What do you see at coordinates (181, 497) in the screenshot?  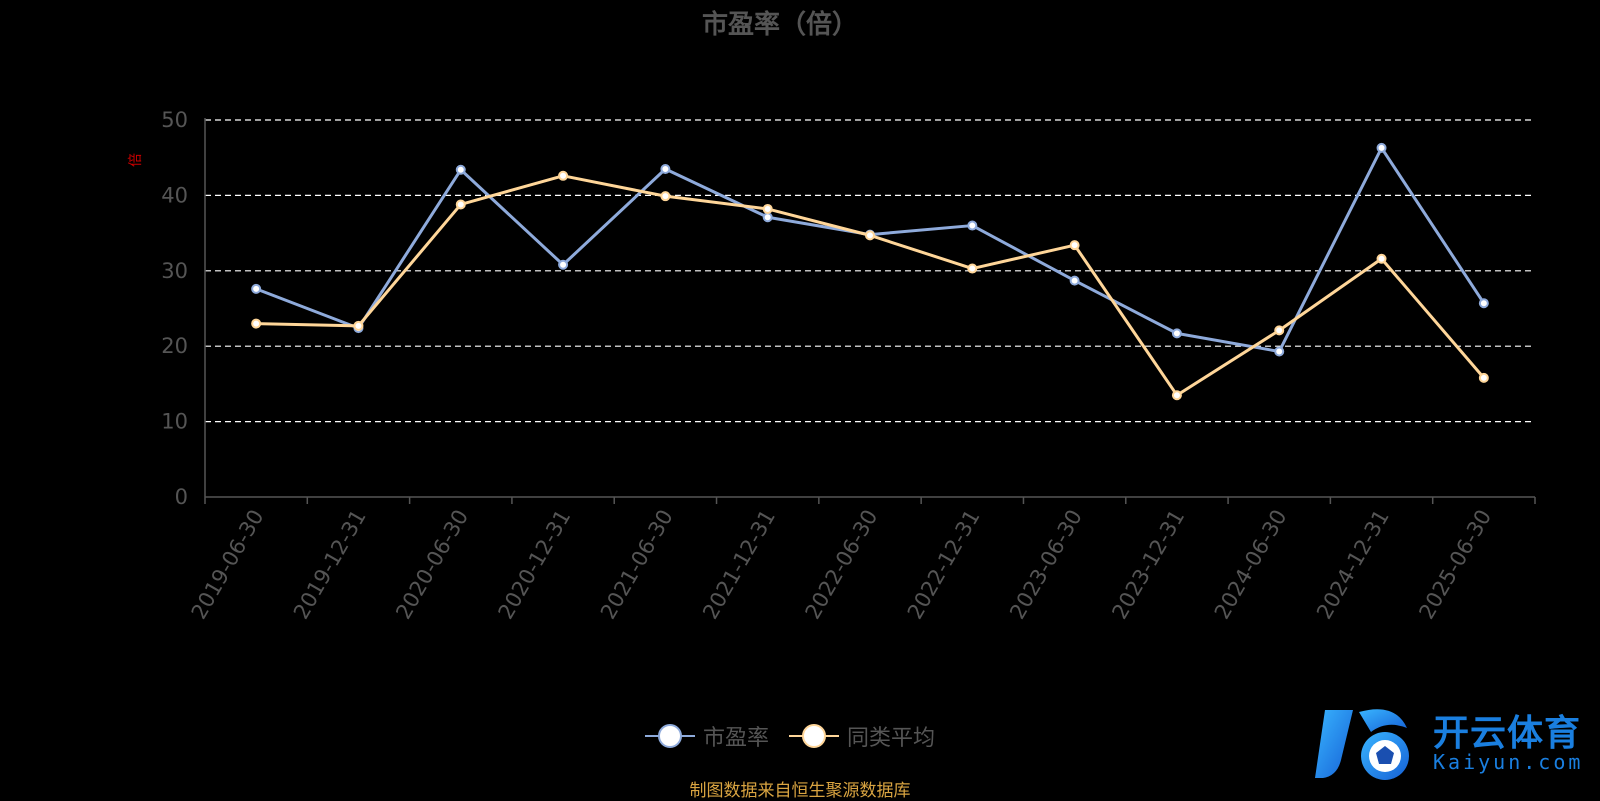 I see `y-tick-label: 0` at bounding box center [181, 497].